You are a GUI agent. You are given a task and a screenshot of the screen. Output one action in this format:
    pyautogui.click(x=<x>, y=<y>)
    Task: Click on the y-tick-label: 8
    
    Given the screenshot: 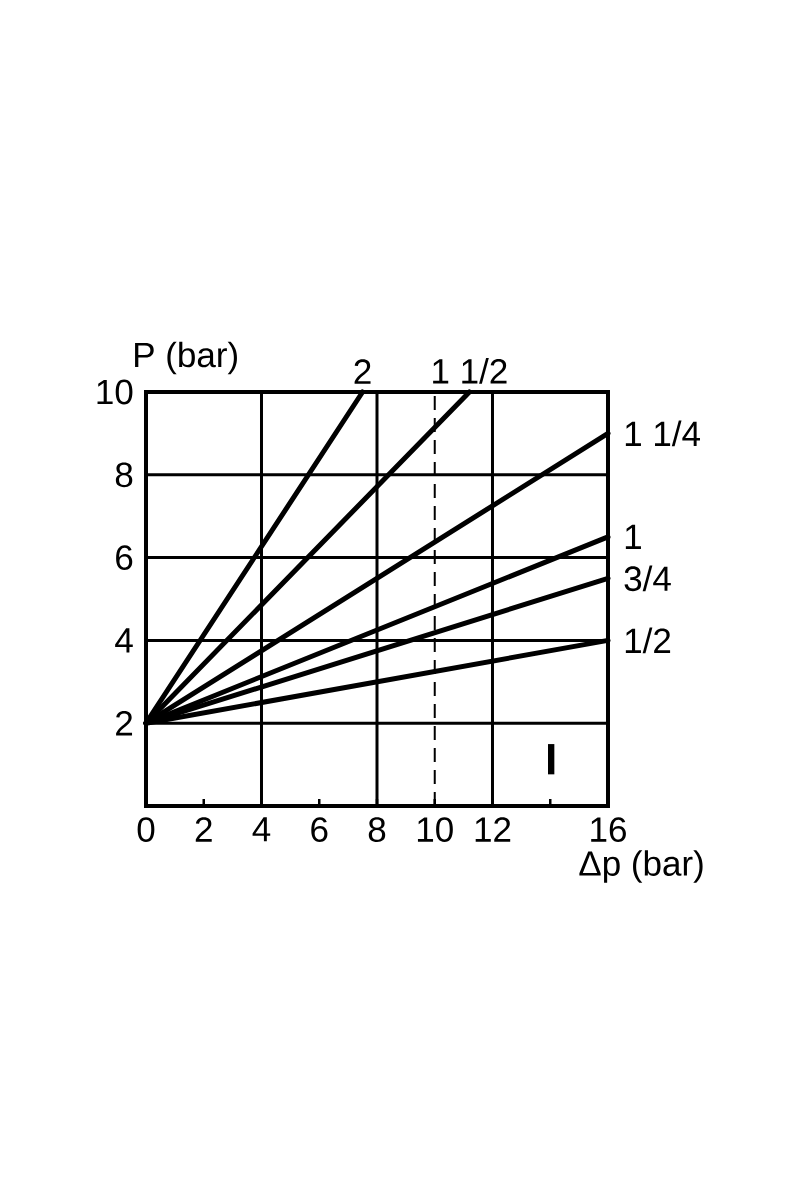 What is the action you would take?
    pyautogui.click(x=124, y=475)
    